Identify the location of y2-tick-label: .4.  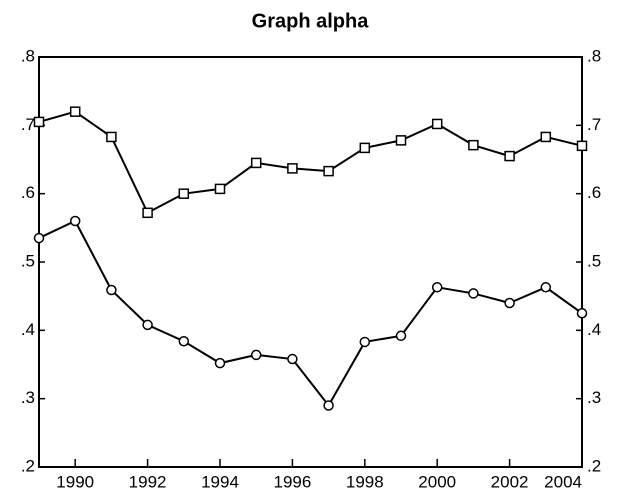
(594, 329).